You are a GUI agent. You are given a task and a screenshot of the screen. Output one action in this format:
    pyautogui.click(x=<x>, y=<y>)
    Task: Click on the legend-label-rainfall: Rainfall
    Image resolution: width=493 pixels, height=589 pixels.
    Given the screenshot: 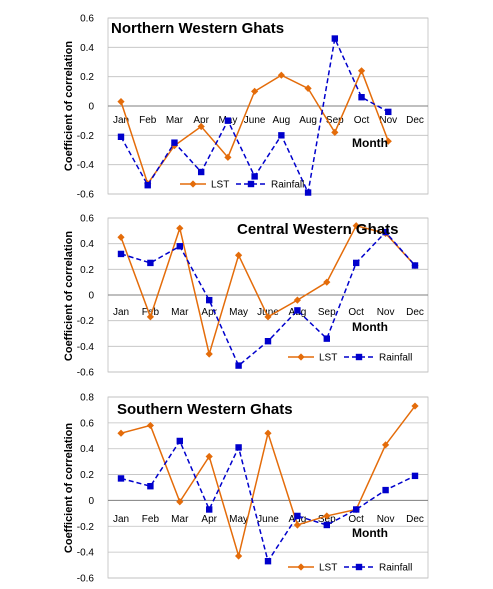 What is the action you would take?
    pyautogui.click(x=395, y=568)
    